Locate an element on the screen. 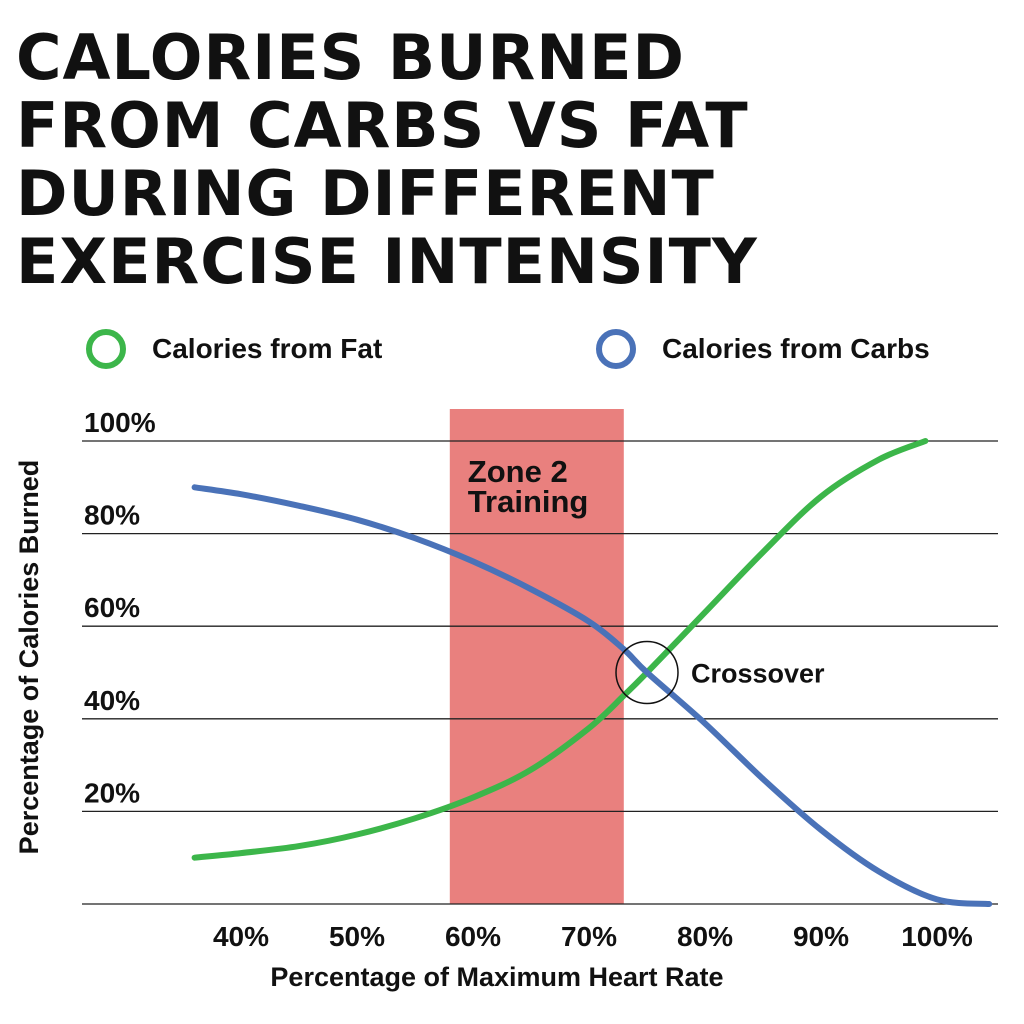  zone-2-label: Zone 2 is located at coordinates (518, 471).